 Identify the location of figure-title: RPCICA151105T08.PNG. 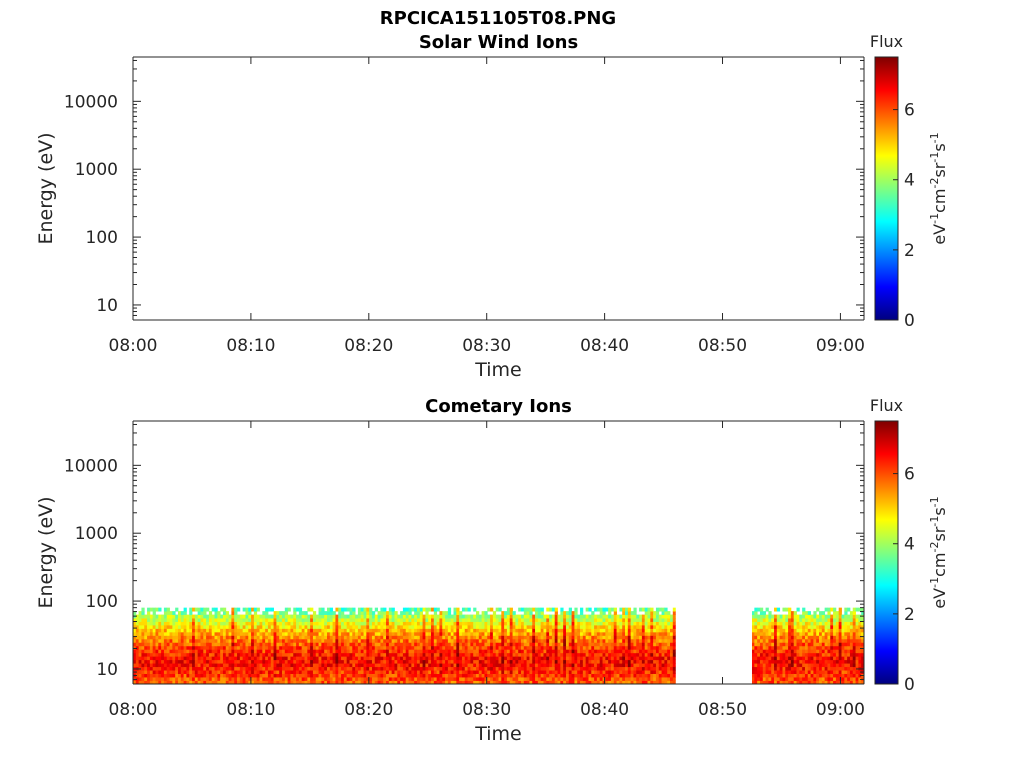
(498, 18).